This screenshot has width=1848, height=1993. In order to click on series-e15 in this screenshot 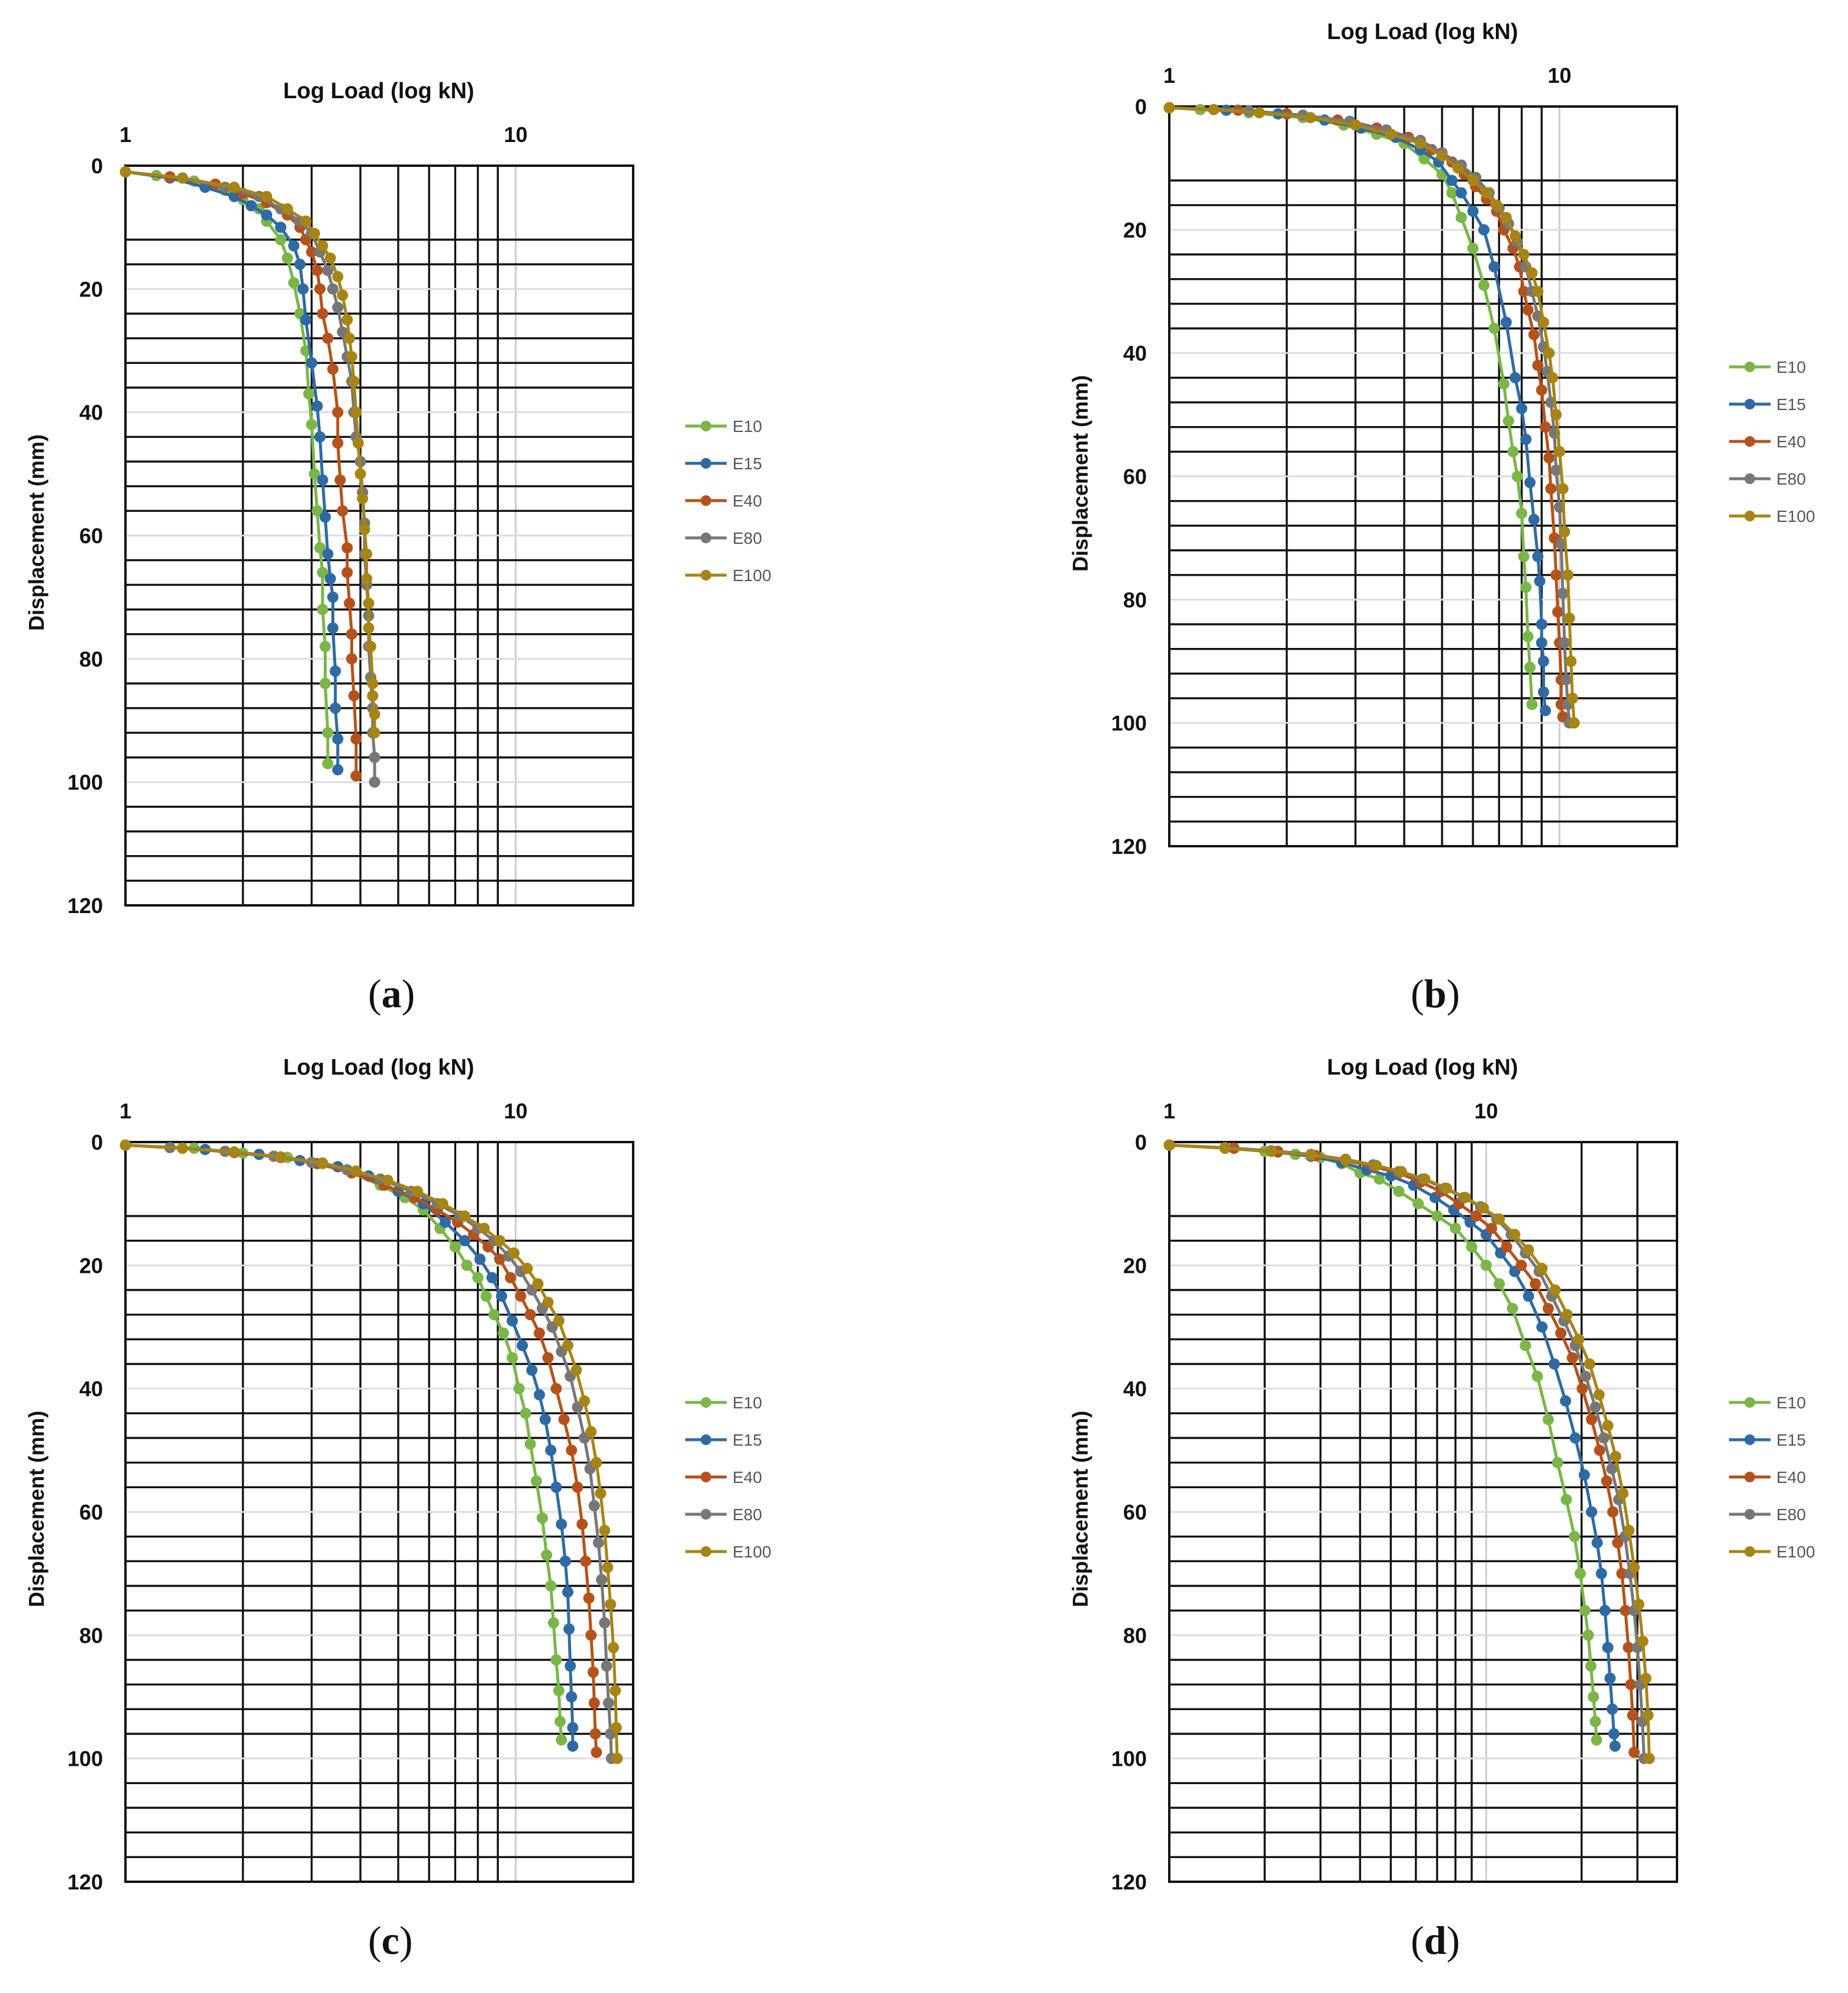, I will do `click(232, 471)`.